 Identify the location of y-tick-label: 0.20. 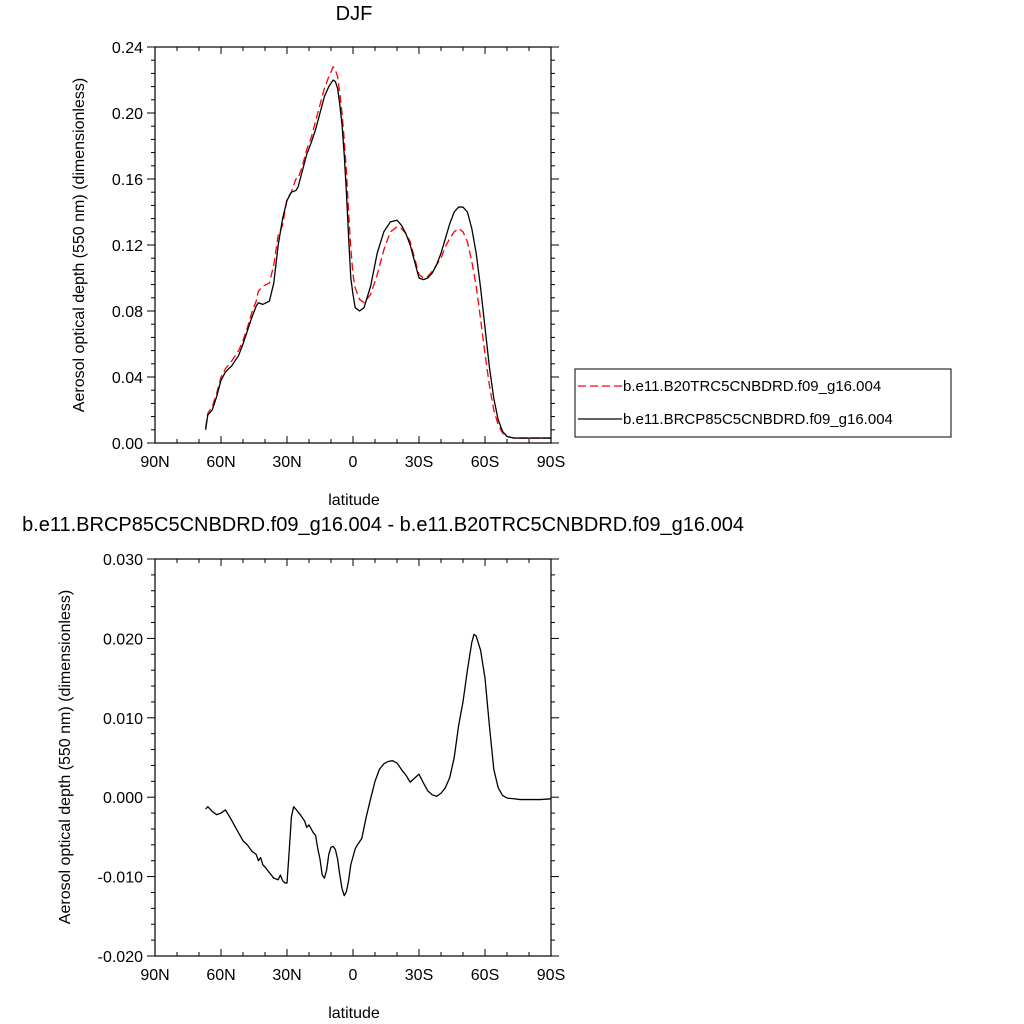
(127, 114).